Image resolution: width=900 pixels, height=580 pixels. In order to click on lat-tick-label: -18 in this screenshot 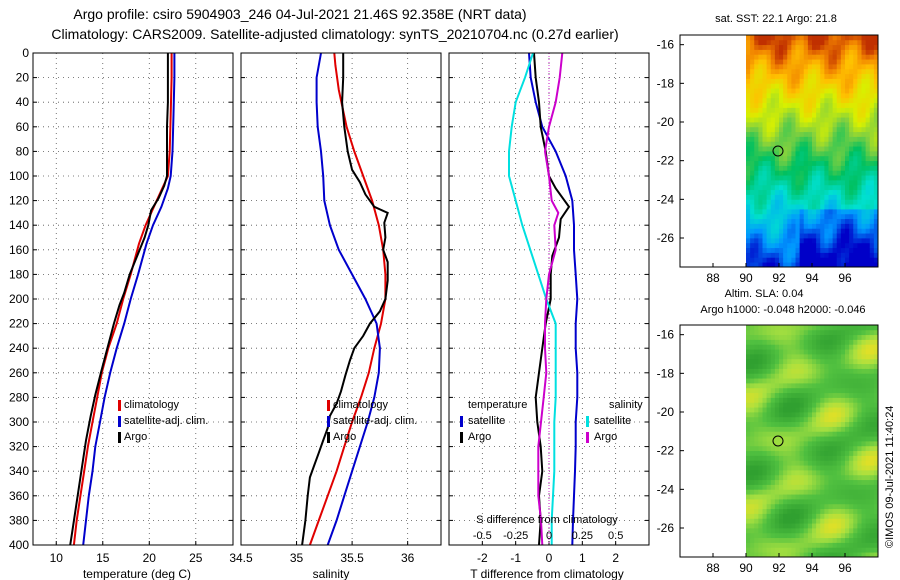, I will do `click(666, 373)`.